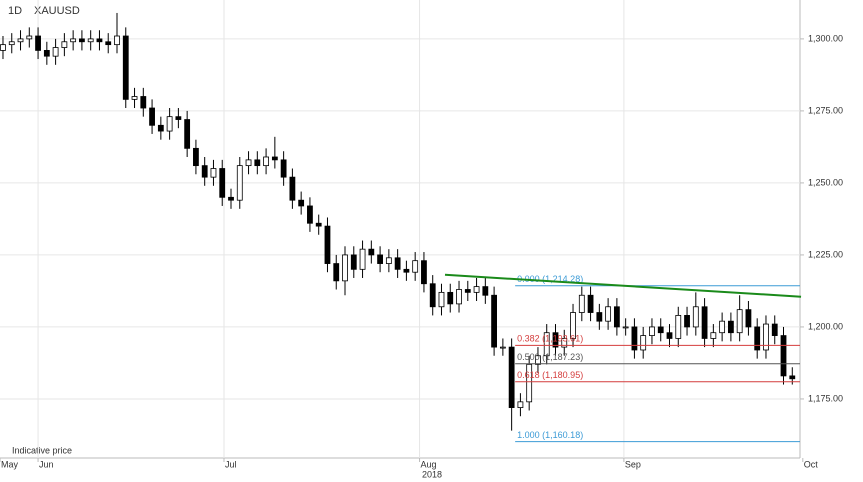 This screenshot has width=863, height=482. What do you see at coordinates (231, 464) in the screenshot?
I see `x-tick-label: Jul` at bounding box center [231, 464].